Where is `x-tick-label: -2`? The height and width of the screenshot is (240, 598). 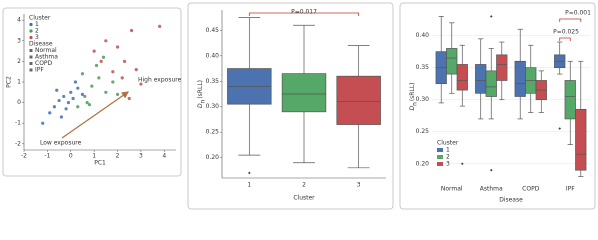 x-tick-label: -2 is located at coordinates (24, 156).